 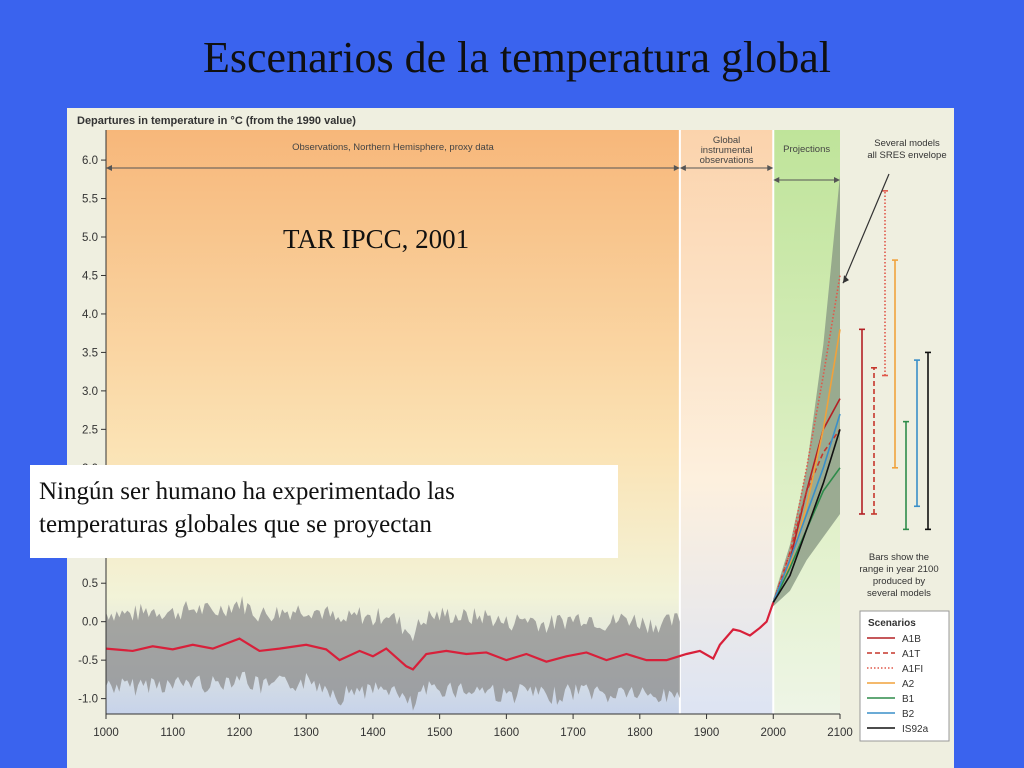 I want to click on y-tick-label: -0.5, so click(x=88, y=661).